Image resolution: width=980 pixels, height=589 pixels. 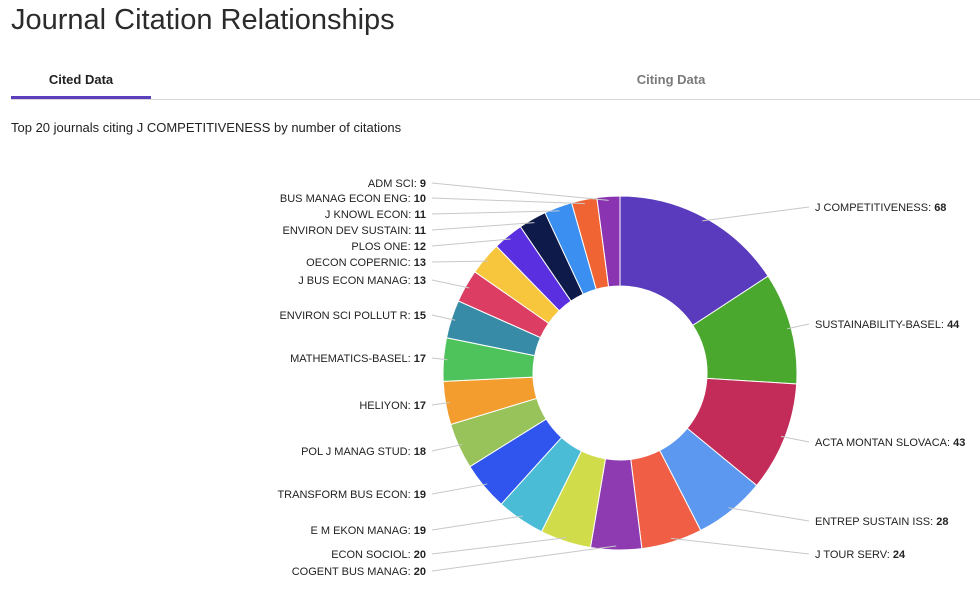 What do you see at coordinates (81, 80) in the screenshot?
I see `tab-cited-data: Cited Data` at bounding box center [81, 80].